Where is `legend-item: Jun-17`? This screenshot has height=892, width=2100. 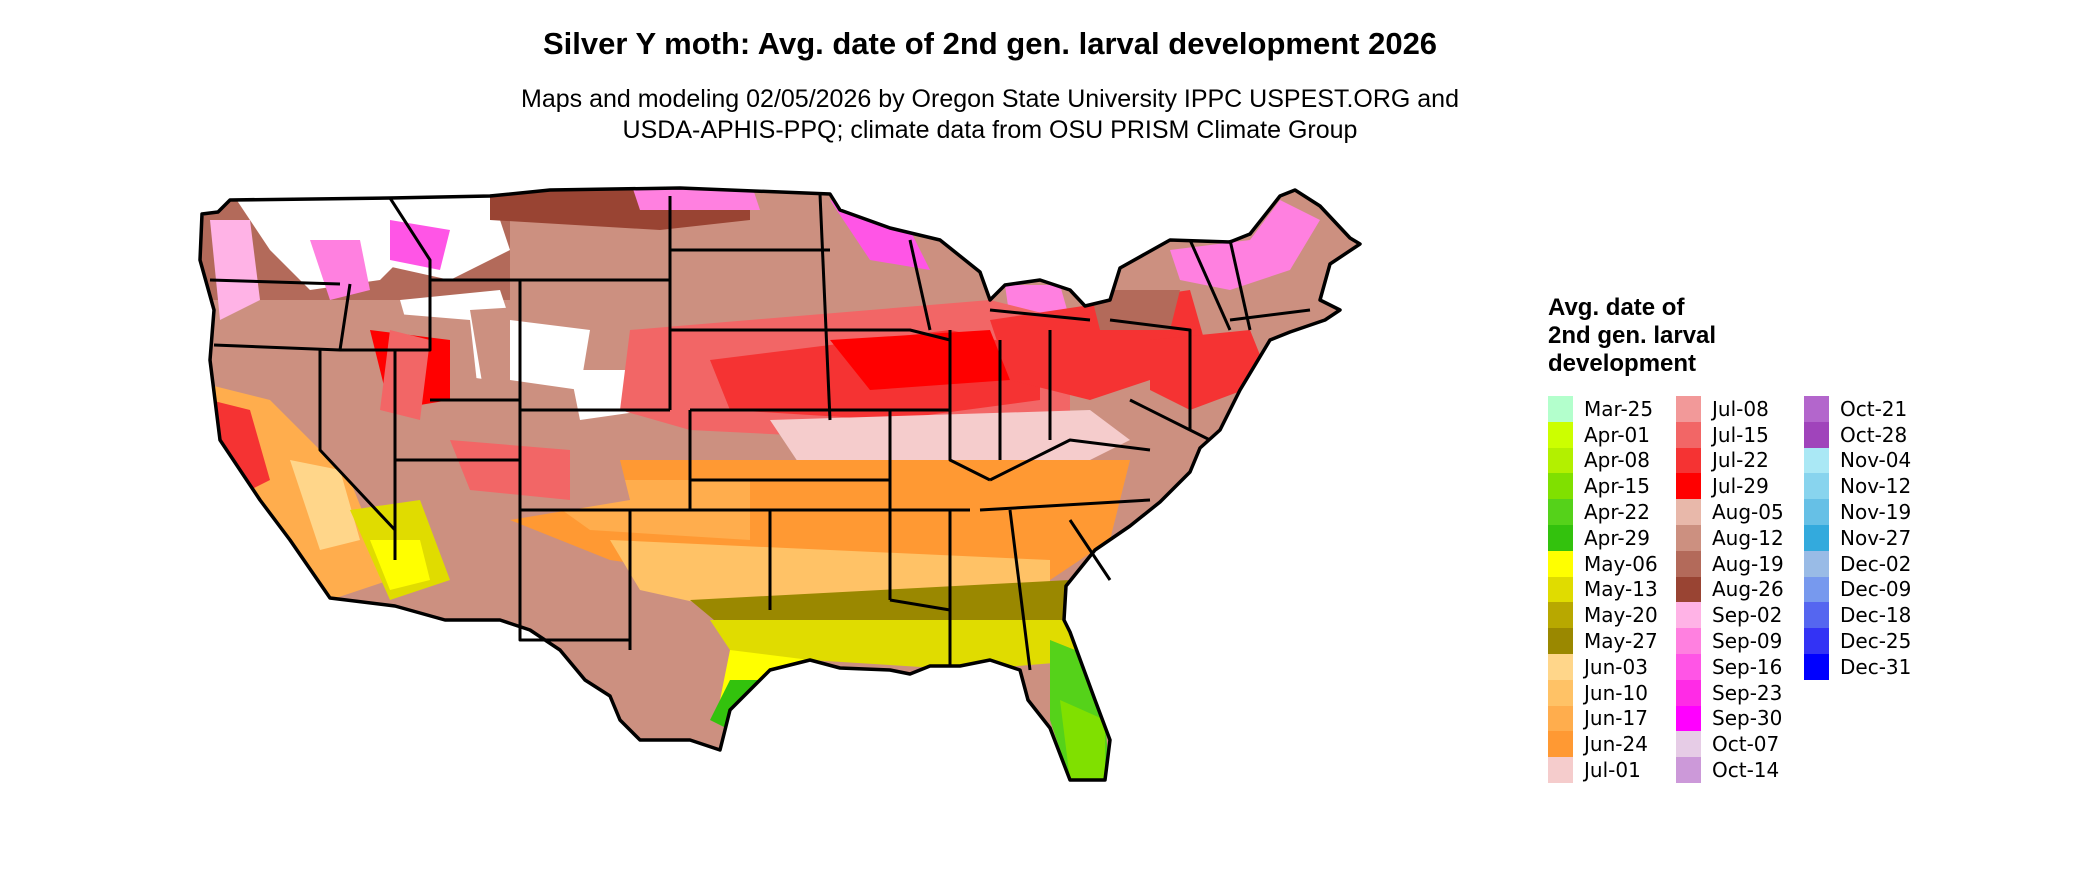
legend-item: Jun-17 is located at coordinates (1612, 718).